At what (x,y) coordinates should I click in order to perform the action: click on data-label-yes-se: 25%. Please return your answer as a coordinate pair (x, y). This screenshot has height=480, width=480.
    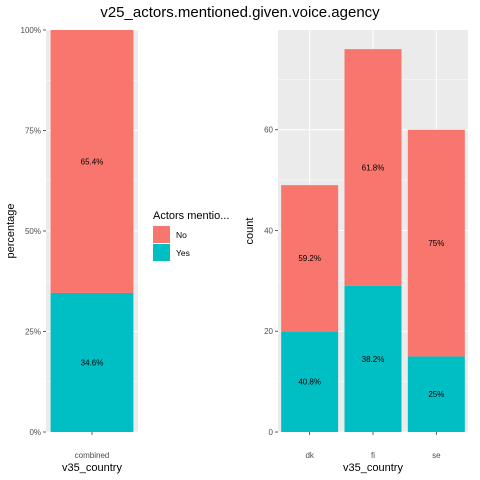
    Looking at the image, I should click on (436, 394).